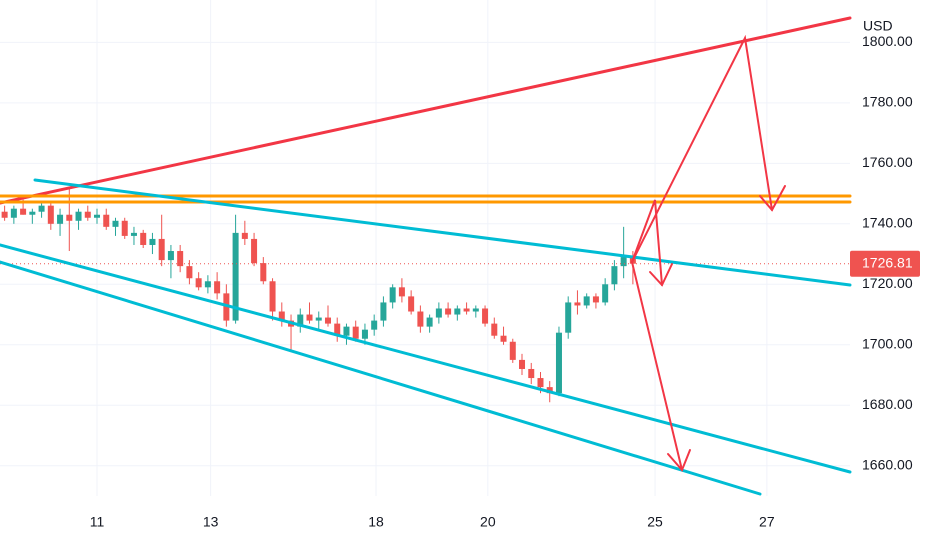  Describe the element at coordinates (887, 223) in the screenshot. I see `y-tick-label: 1740.00` at that location.